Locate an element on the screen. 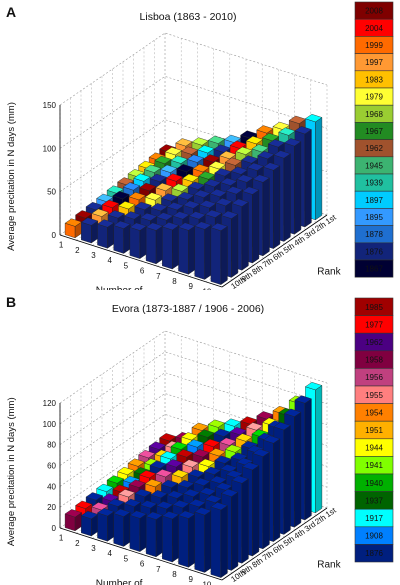  chart-a-ytick-label: 50 is located at coordinates (51, 192).